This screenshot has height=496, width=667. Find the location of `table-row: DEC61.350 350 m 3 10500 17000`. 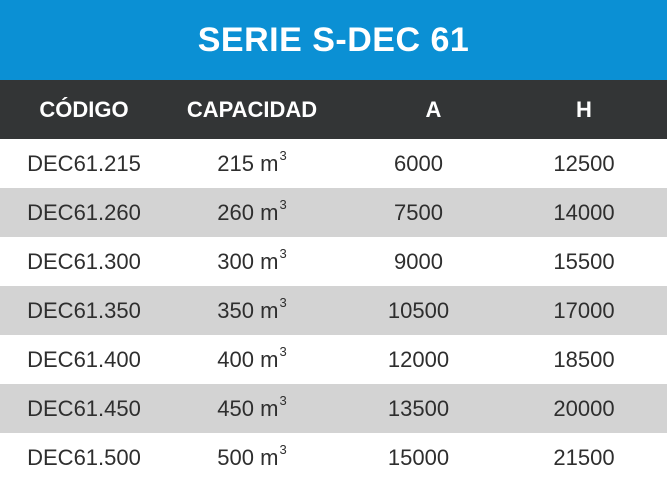

table-row: DEC61.350 350 m 3 10500 17000 is located at coordinates (333, 310).